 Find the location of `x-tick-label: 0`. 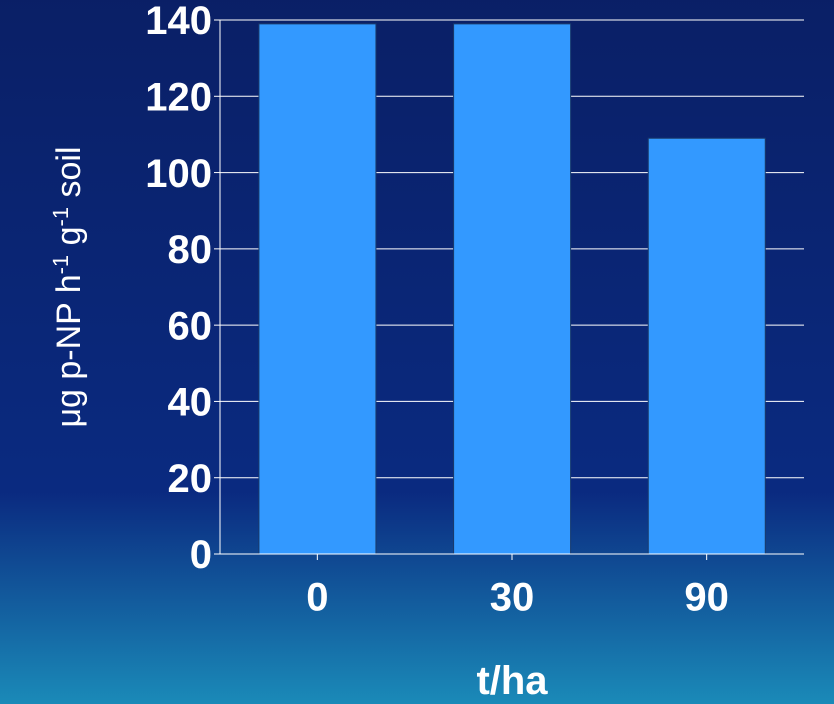

x-tick-label: 0 is located at coordinates (317, 597).